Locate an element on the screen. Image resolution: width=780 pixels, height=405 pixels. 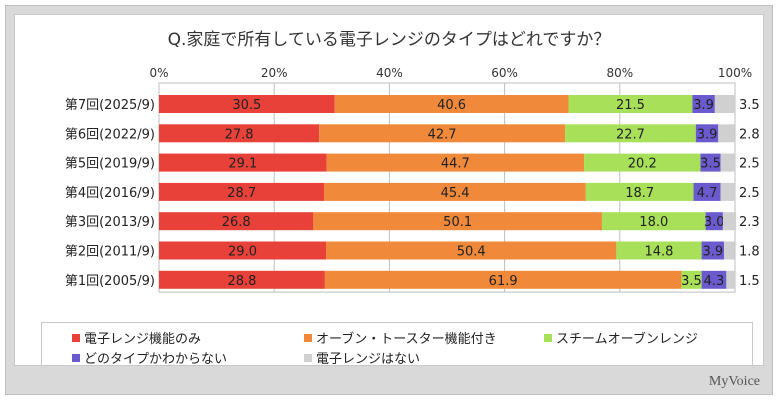
legend-label: 電子レンジ機能のみ is located at coordinates (143, 339).